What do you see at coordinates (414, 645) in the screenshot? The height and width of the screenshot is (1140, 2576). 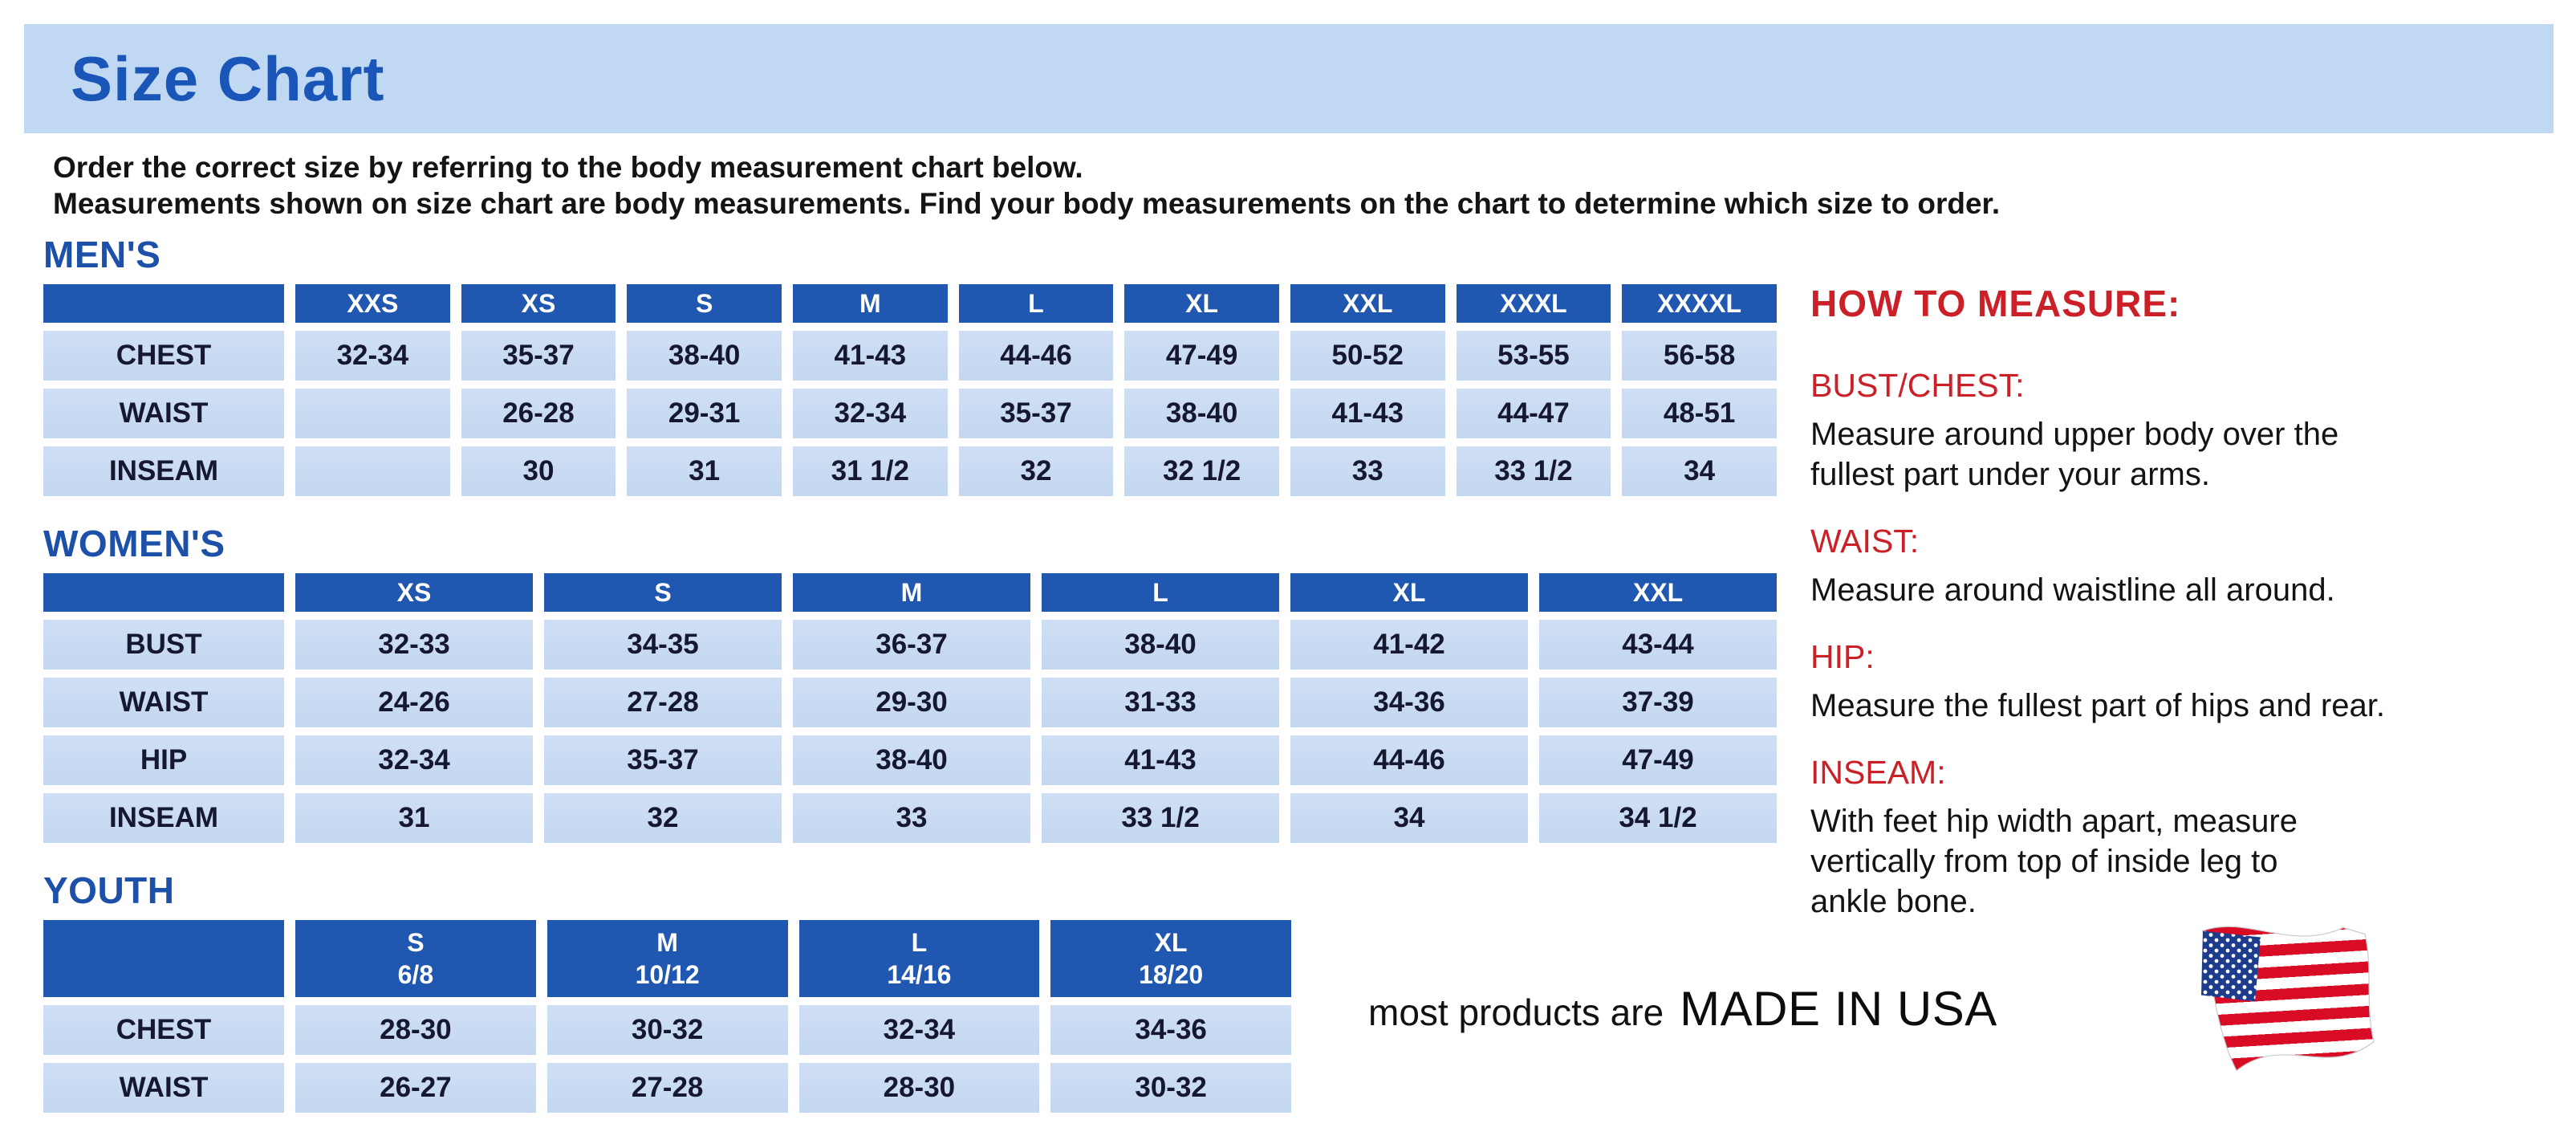 I see `womens-cell: 32-33` at bounding box center [414, 645].